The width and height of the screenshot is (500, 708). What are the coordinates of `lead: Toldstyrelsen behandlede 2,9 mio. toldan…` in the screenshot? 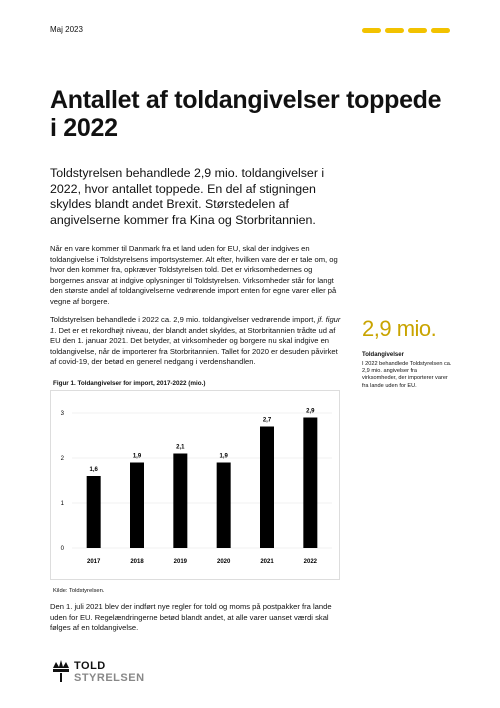 It's located at (187, 196).